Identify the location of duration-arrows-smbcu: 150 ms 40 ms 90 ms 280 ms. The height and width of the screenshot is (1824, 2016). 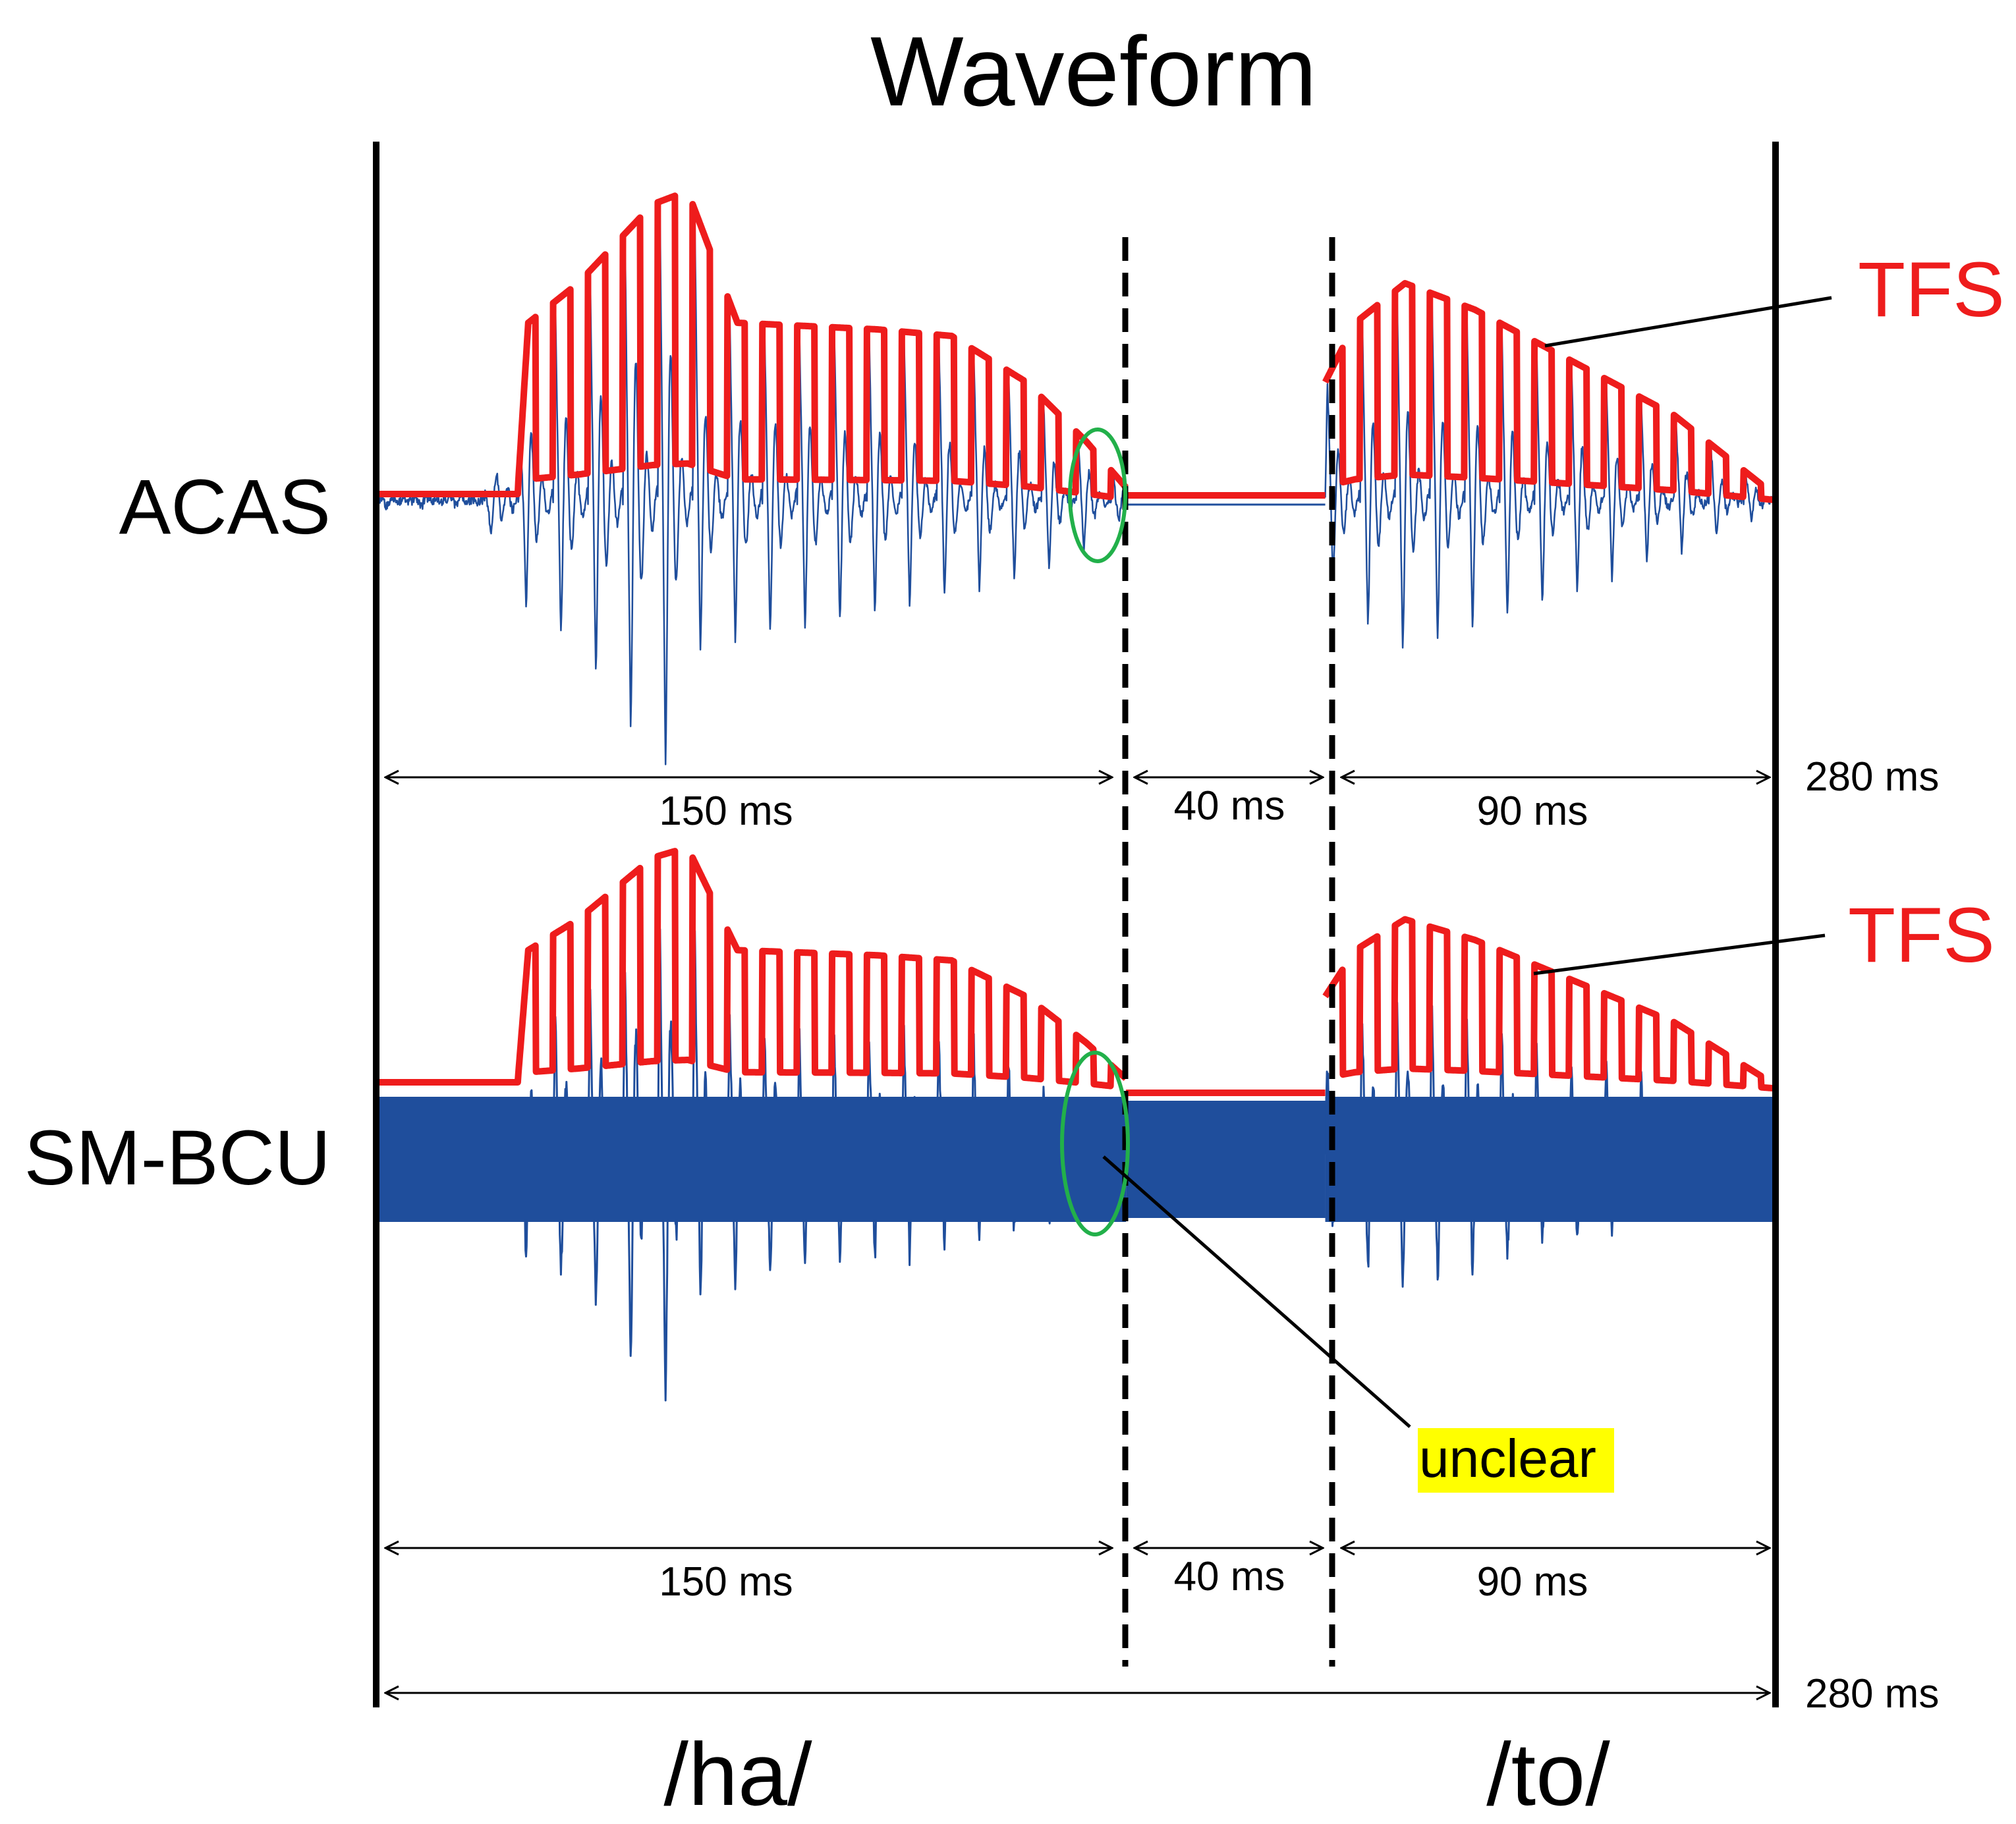
(1162, 1632).